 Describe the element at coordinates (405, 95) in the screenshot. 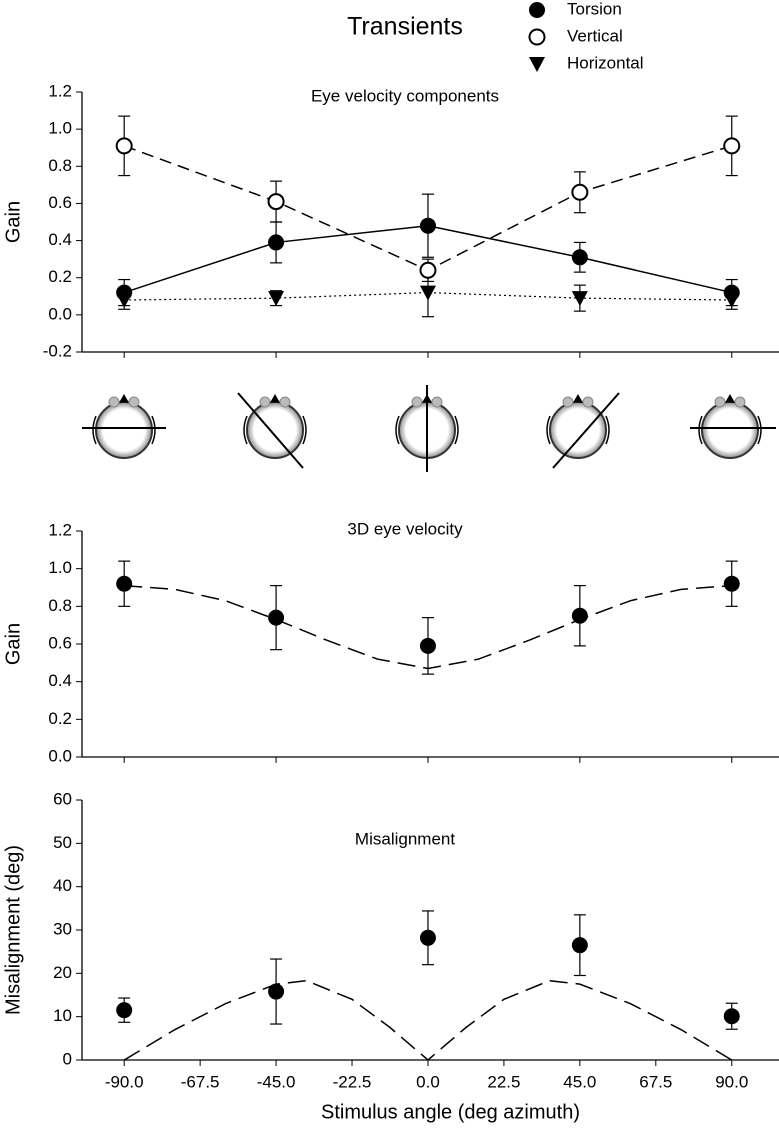

I see `panel-label: Eye velocity components` at that location.